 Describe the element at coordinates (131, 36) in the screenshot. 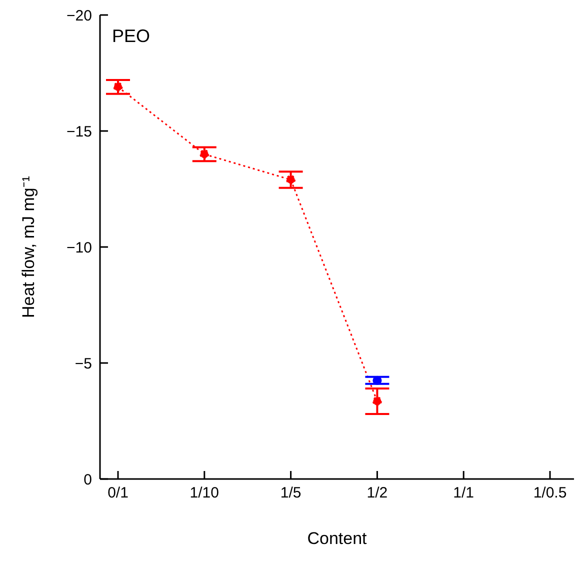

I see `annotation: PEO` at that location.